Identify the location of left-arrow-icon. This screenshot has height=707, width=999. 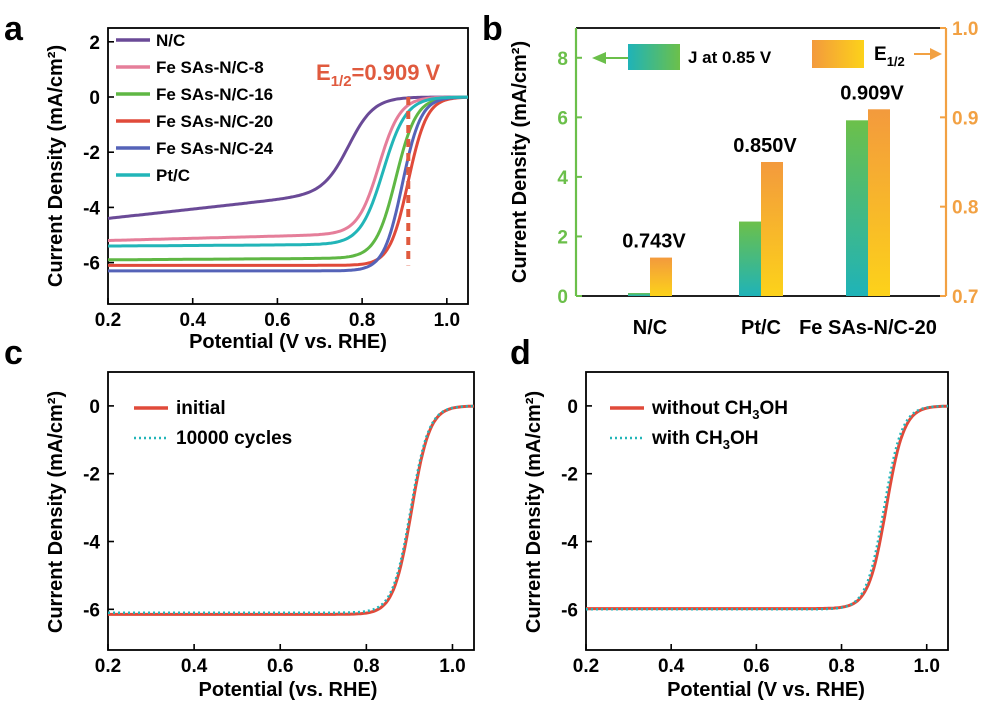
(599, 58).